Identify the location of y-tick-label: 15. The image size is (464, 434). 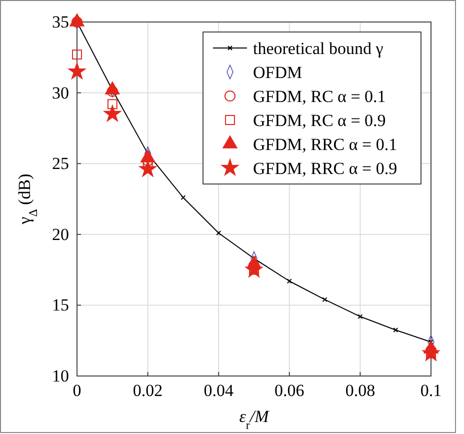
(60, 305).